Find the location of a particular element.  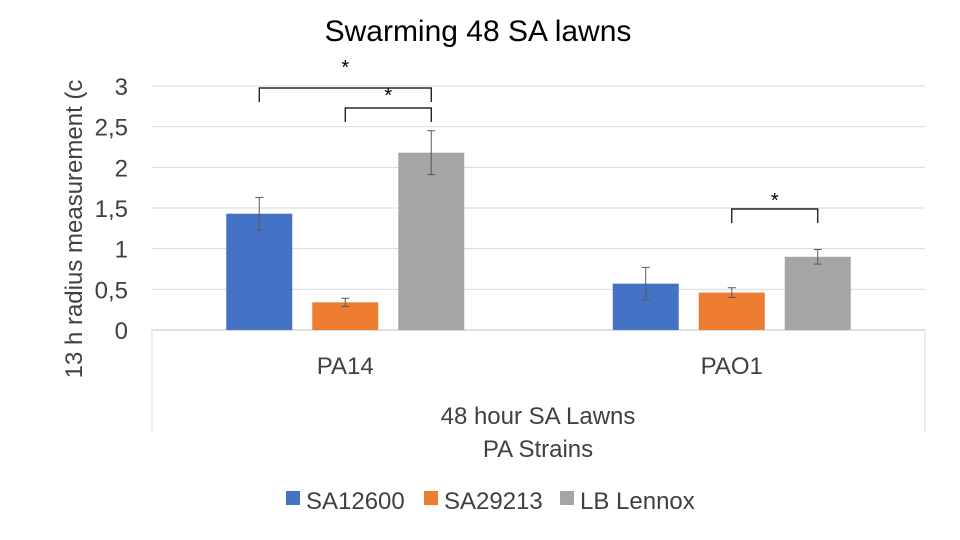

legend: SA12600 SA29213 LB Lennox is located at coordinates (490, 501).